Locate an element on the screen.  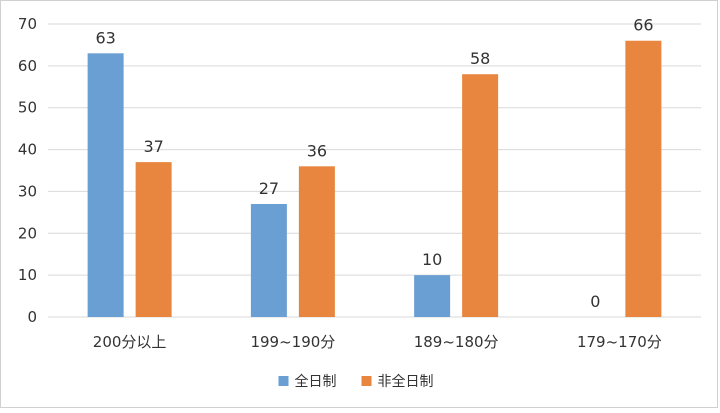
data-label: 27 is located at coordinates (269, 188).